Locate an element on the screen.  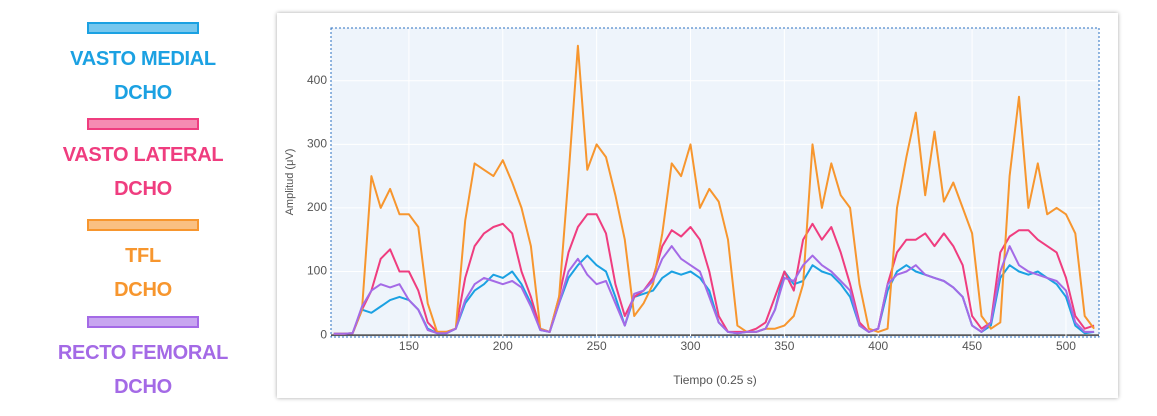
y-tick-label: 300 is located at coordinates (317, 144).